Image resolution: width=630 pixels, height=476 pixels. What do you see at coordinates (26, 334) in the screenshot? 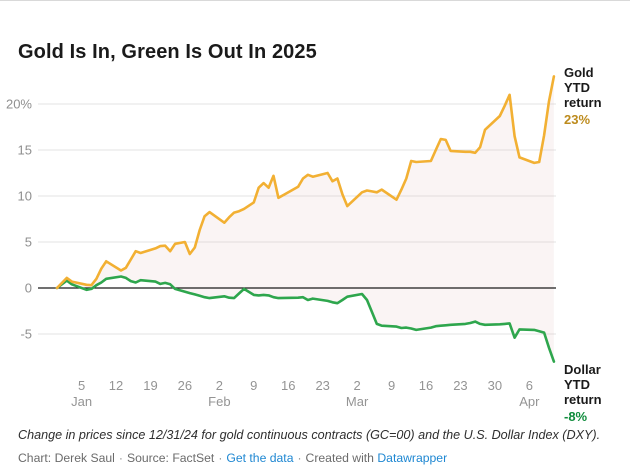
I see `y-tick-label: -5` at bounding box center [26, 334].